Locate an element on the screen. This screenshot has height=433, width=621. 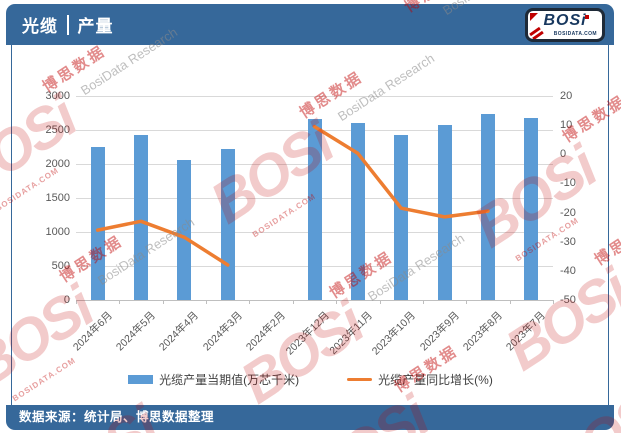
logo-subtext: BOSIDATA.COM is located at coordinates (575, 34).